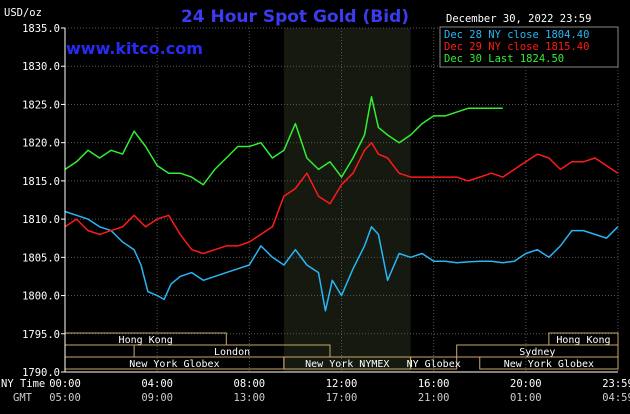  Describe the element at coordinates (65, 384) in the screenshot. I see `x-tick-ny: 00:00` at that location.